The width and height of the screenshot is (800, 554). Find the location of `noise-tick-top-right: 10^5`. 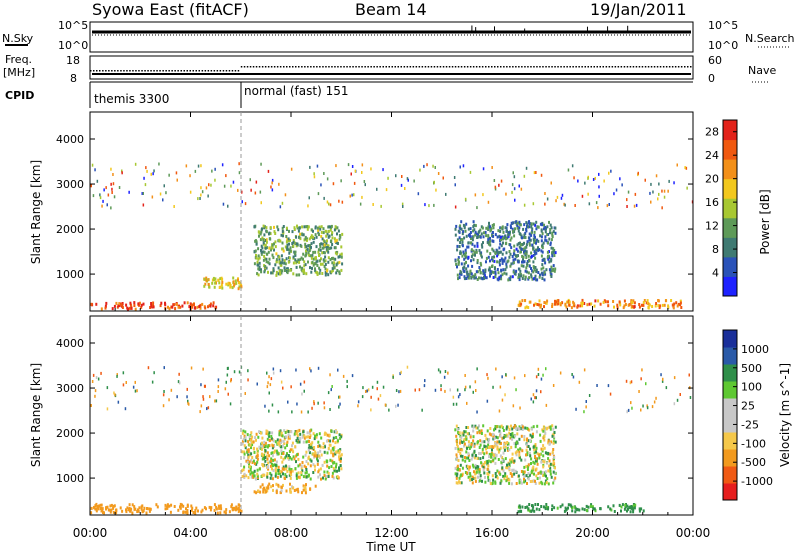

noise-tick-top-right: 10^5 is located at coordinates (723, 25).